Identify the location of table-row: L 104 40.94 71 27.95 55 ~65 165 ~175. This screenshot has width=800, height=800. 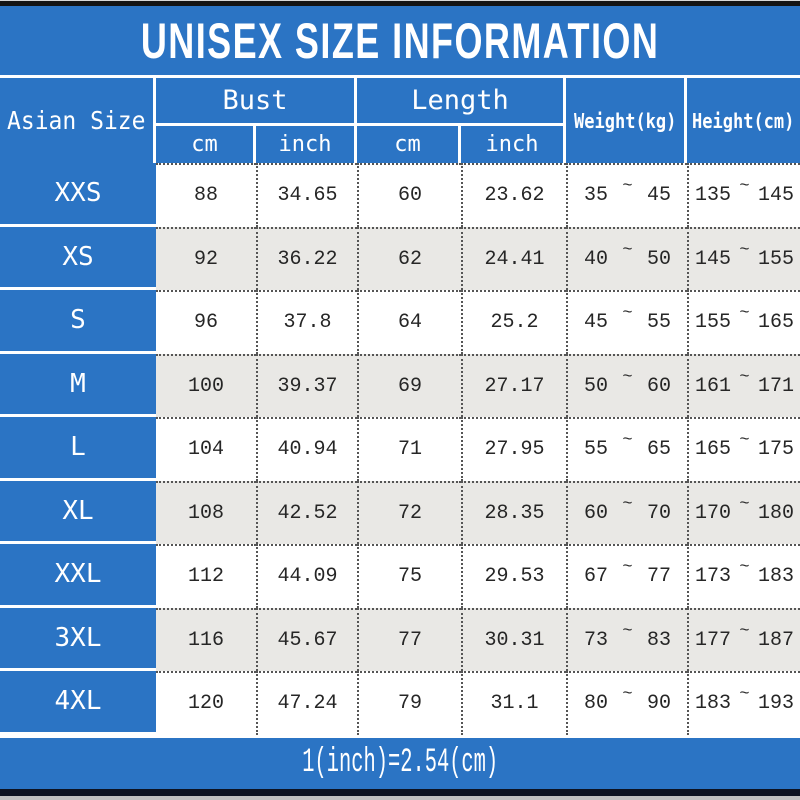
(400, 449).